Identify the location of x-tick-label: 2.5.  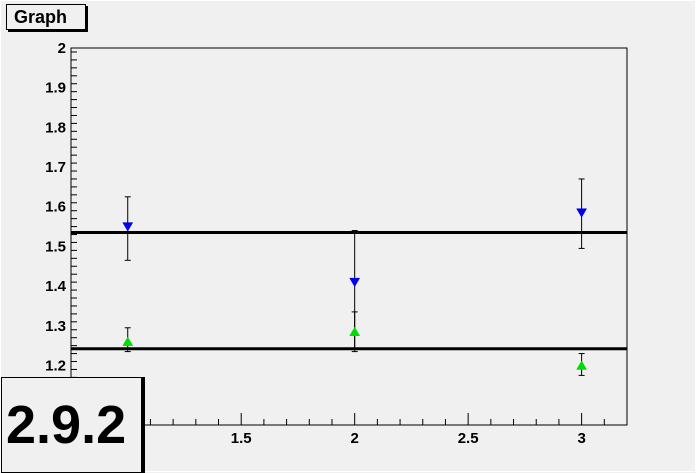
(468, 438).